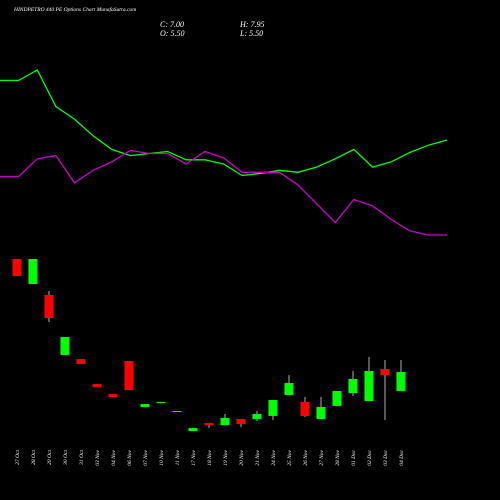 The height and width of the screenshot is (500, 500). What do you see at coordinates (34, 457) in the screenshot?
I see `x-tick-label: 28 Oct` at bounding box center [34, 457].